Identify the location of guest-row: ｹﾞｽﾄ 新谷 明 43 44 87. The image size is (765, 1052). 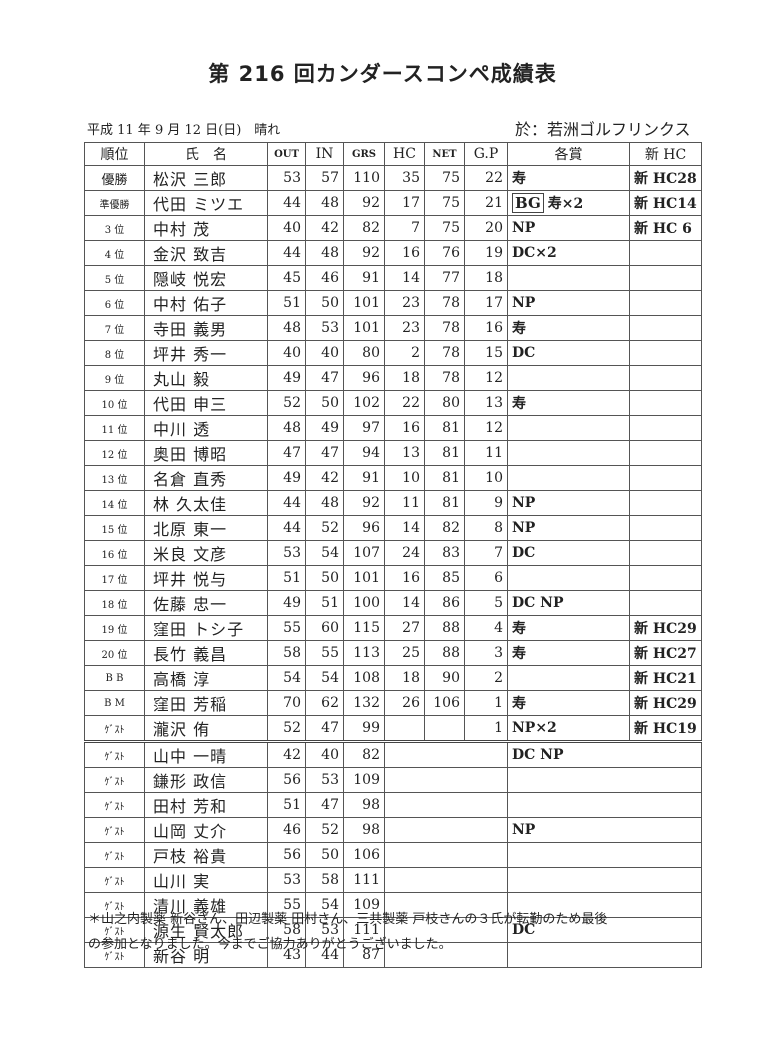
(393, 955).